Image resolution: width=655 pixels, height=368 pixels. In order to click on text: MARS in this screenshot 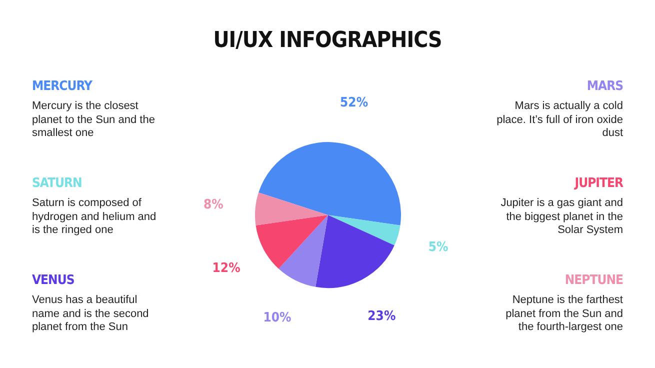, I will do `click(604, 86)`.